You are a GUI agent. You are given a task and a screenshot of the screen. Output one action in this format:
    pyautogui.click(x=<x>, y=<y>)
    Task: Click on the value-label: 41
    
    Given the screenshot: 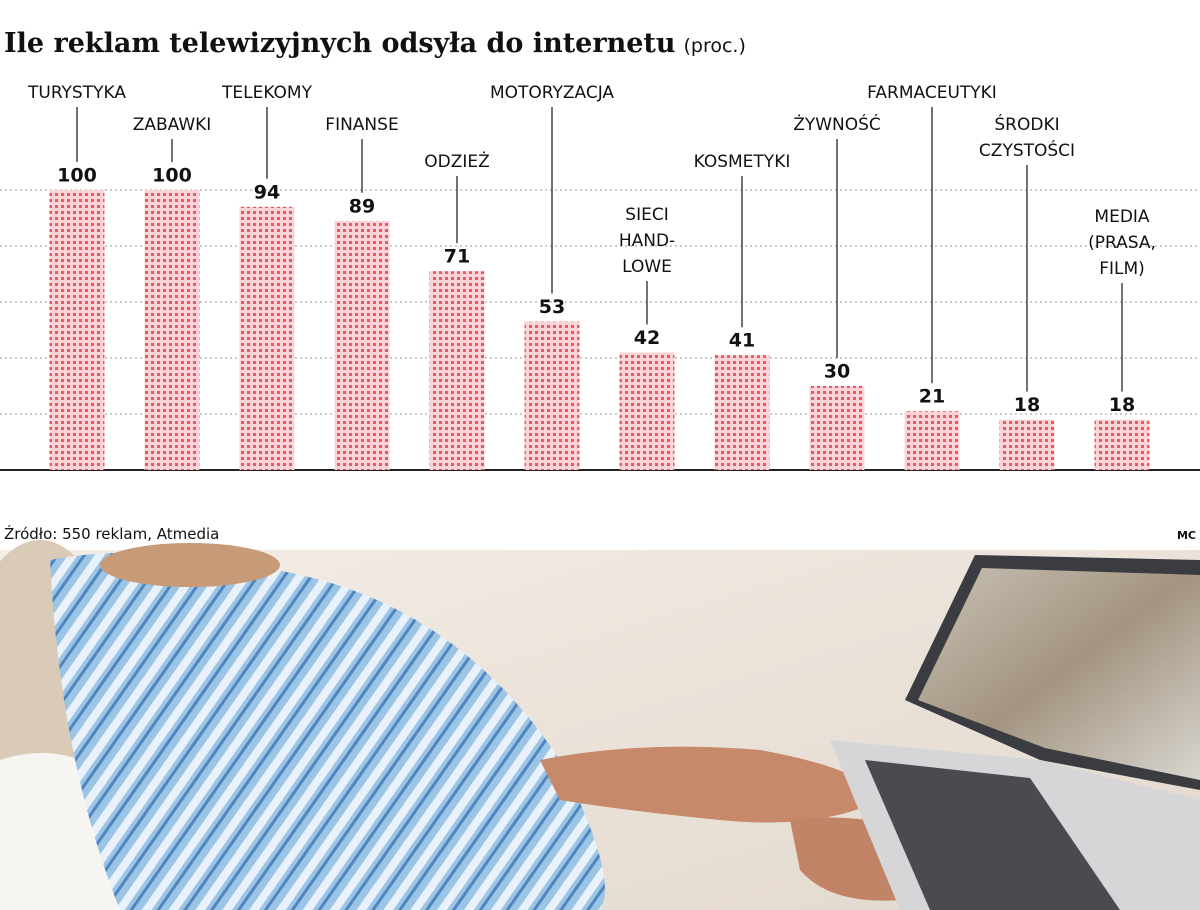 What is the action you would take?
    pyautogui.click(x=742, y=341)
    